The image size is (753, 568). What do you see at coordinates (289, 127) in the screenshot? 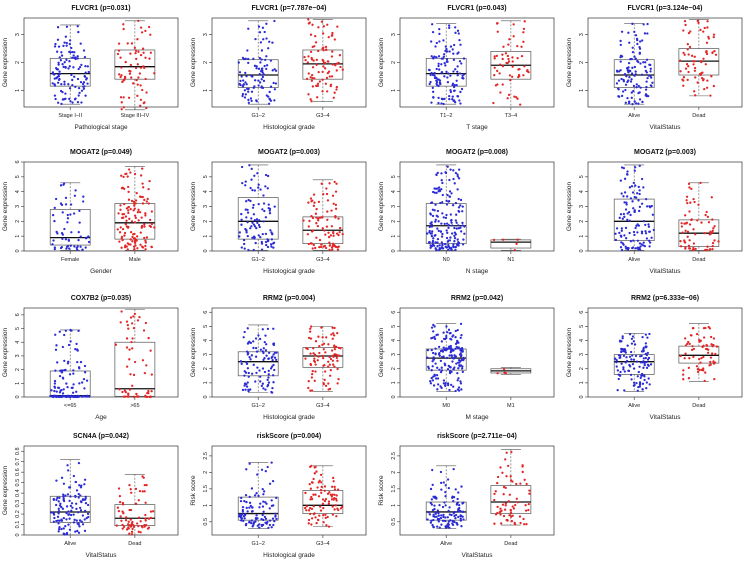
I see `x-axis-label: Histological grade` at bounding box center [289, 127].